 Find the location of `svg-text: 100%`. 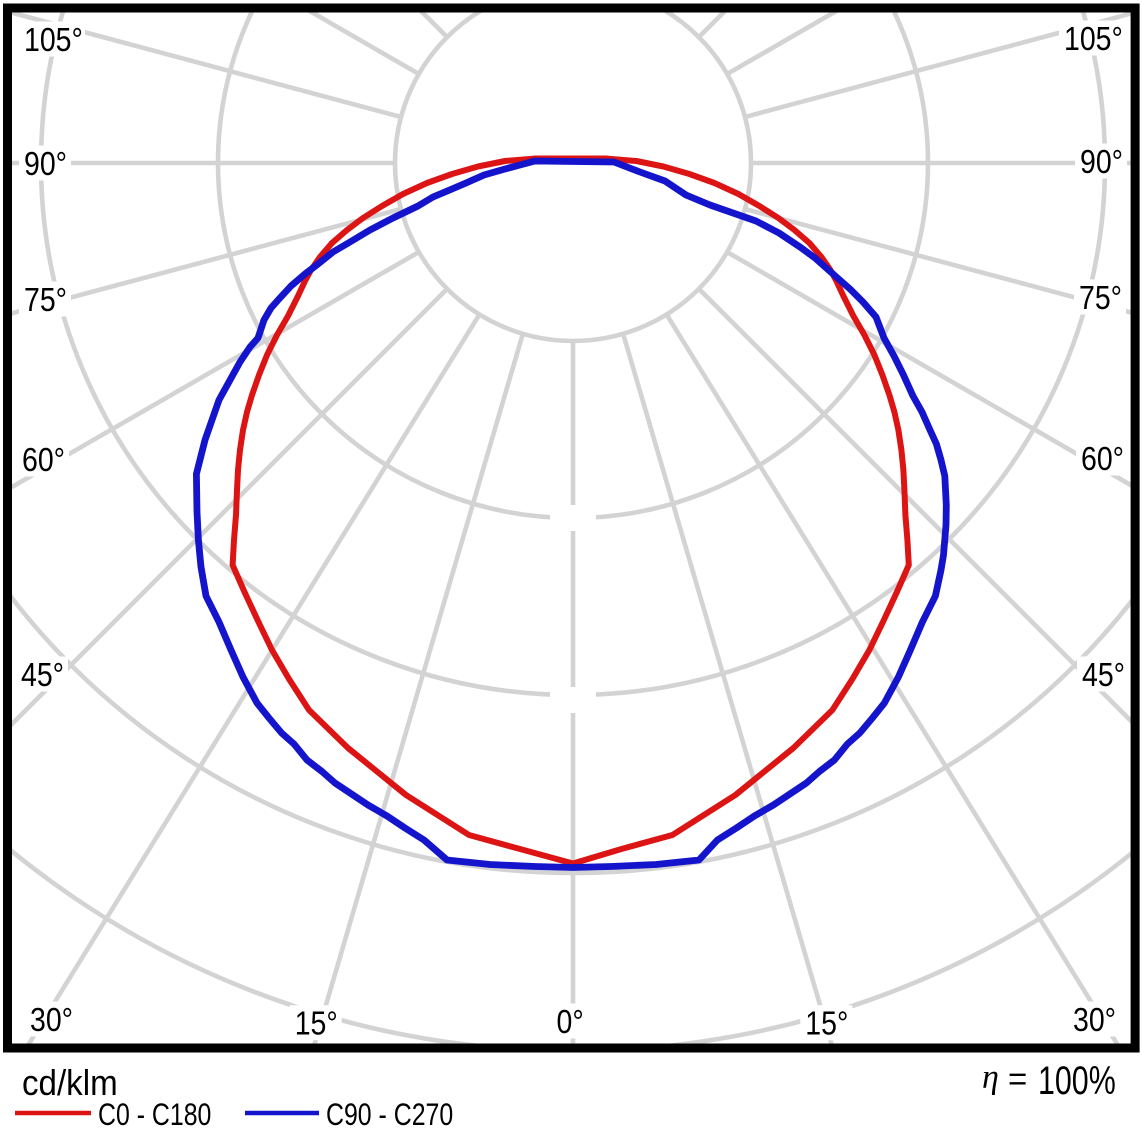

svg-text: 100% is located at coordinates (1077, 1080).